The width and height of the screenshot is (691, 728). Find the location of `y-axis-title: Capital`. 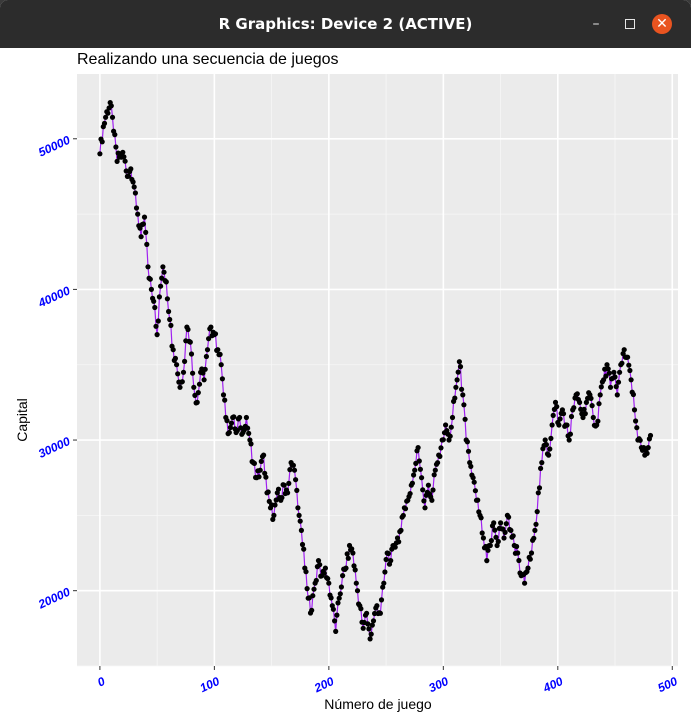

y-axis-title: Capital is located at coordinates (22, 420).